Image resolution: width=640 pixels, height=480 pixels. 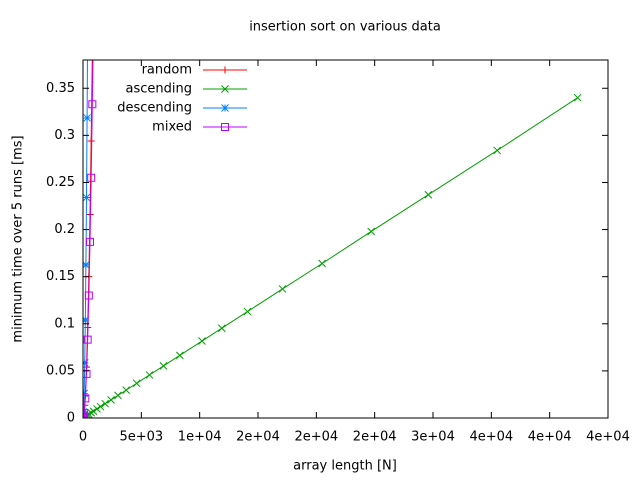 What do you see at coordinates (60, 88) in the screenshot?
I see `y-tick-label: 0.35` at bounding box center [60, 88].